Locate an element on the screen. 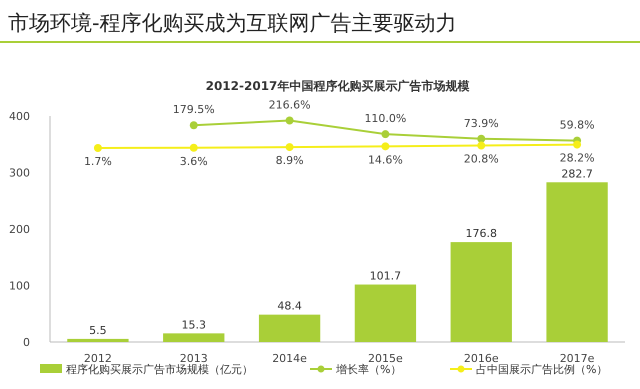 The width and height of the screenshot is (640, 389). data-label: 59.8% is located at coordinates (577, 125).